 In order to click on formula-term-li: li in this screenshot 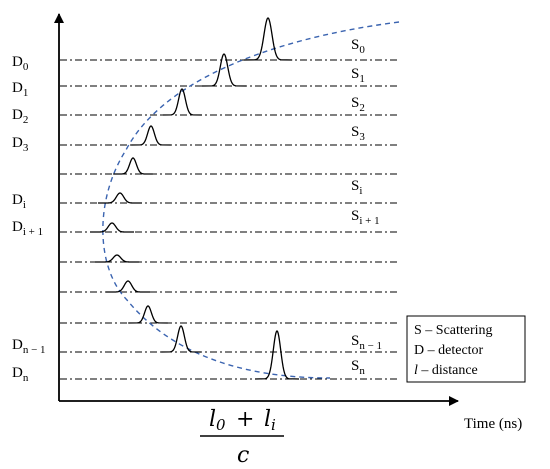, I will do `click(270, 420)`.